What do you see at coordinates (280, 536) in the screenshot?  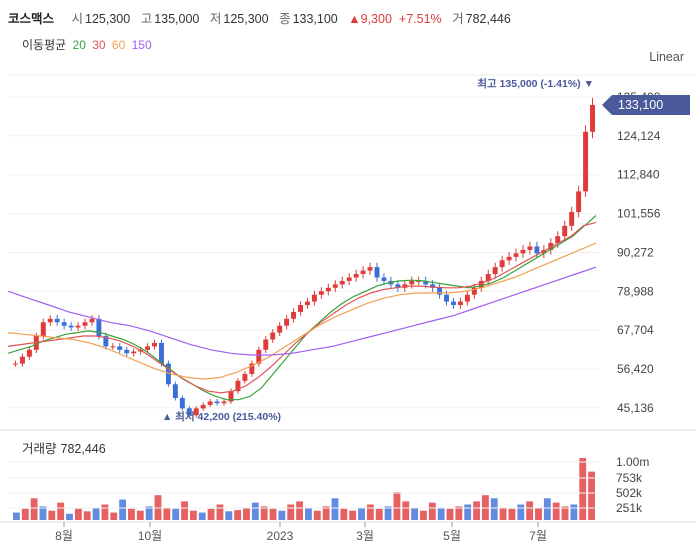 I see `x-tick-label: 2023` at bounding box center [280, 536].